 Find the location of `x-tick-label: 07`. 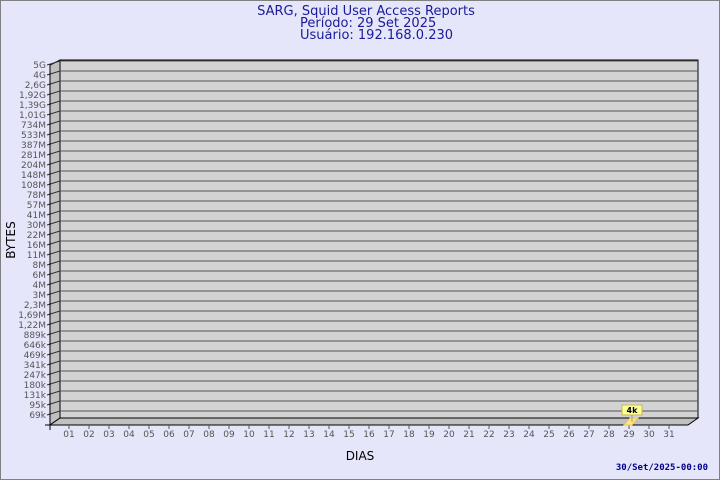

x-tick-label: 07 is located at coordinates (188, 435).